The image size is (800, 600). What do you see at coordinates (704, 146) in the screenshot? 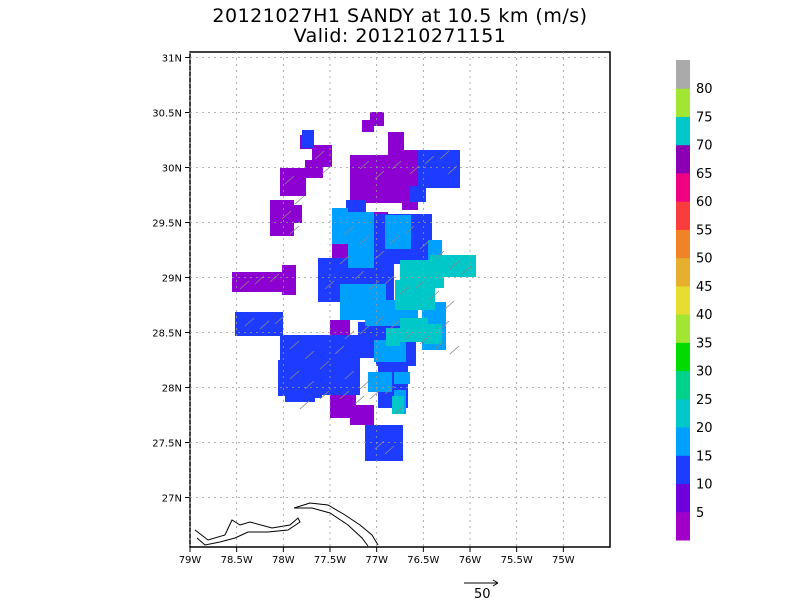
I see `colorbar-label: 70` at bounding box center [704, 146].